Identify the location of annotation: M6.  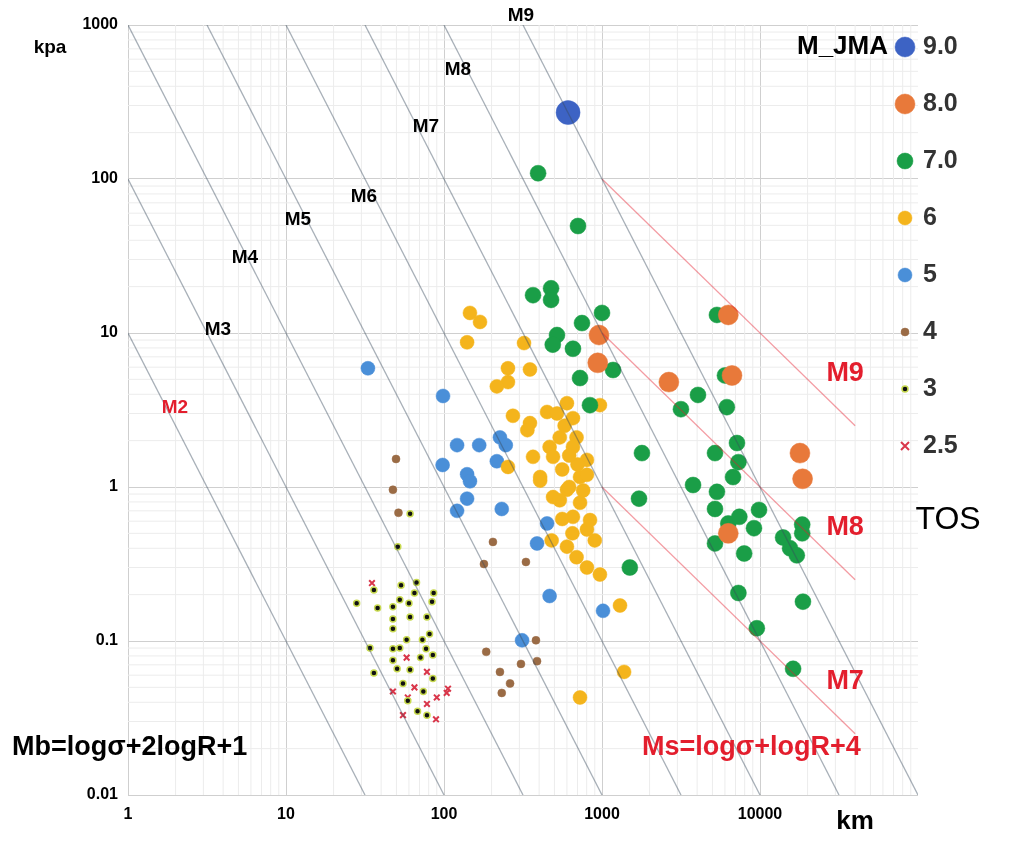
(364, 196).